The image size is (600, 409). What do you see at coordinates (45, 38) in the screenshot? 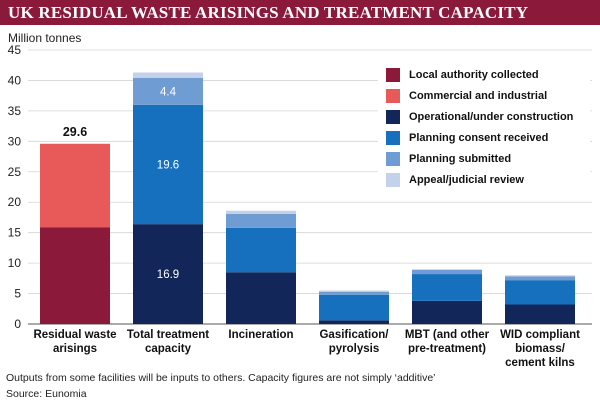
I see `y-axis-label: Million tonnes` at bounding box center [45, 38].